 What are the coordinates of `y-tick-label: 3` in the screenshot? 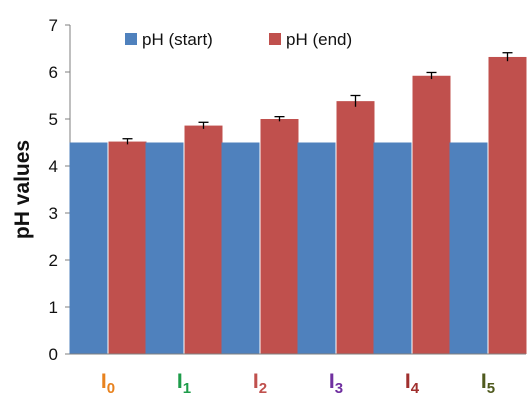 It's located at (53, 213).